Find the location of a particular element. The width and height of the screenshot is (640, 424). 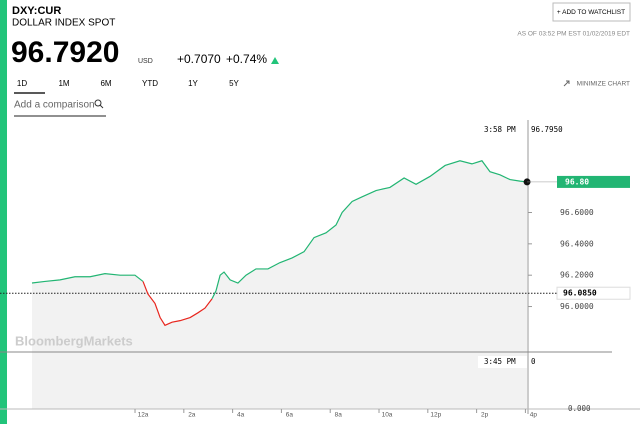

currency: USD is located at coordinates (145, 61).